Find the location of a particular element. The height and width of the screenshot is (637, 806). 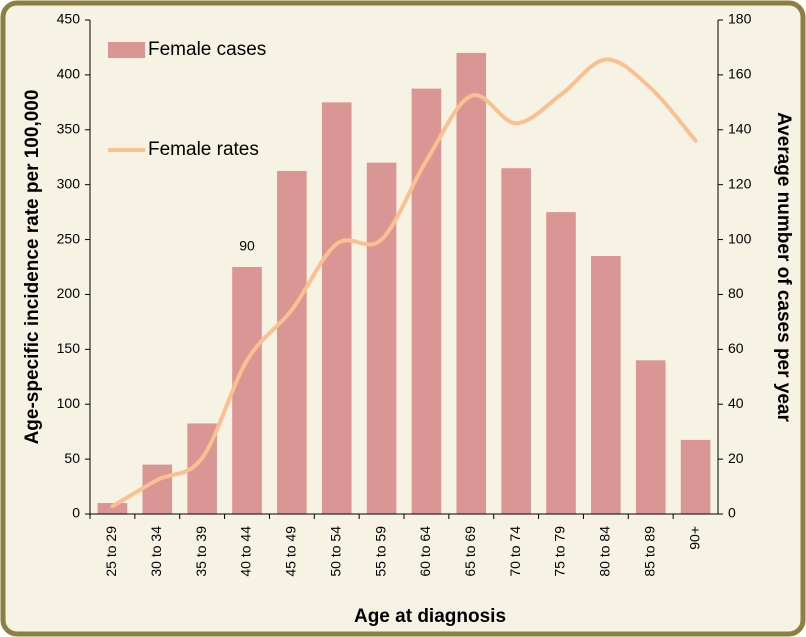

x-tick-label: 65 to 69 is located at coordinates (470, 551).